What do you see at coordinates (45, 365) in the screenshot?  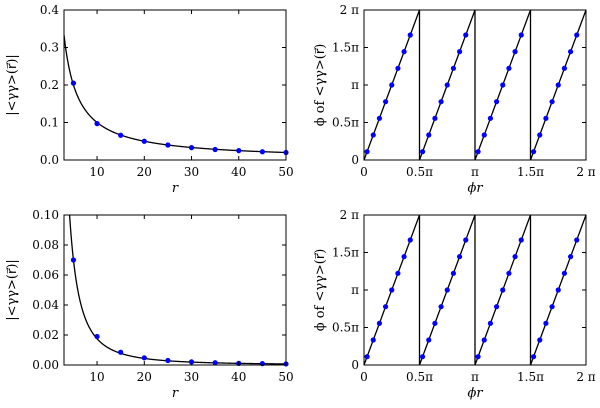 I see `y-tick-label: 0.00` at bounding box center [45, 365].